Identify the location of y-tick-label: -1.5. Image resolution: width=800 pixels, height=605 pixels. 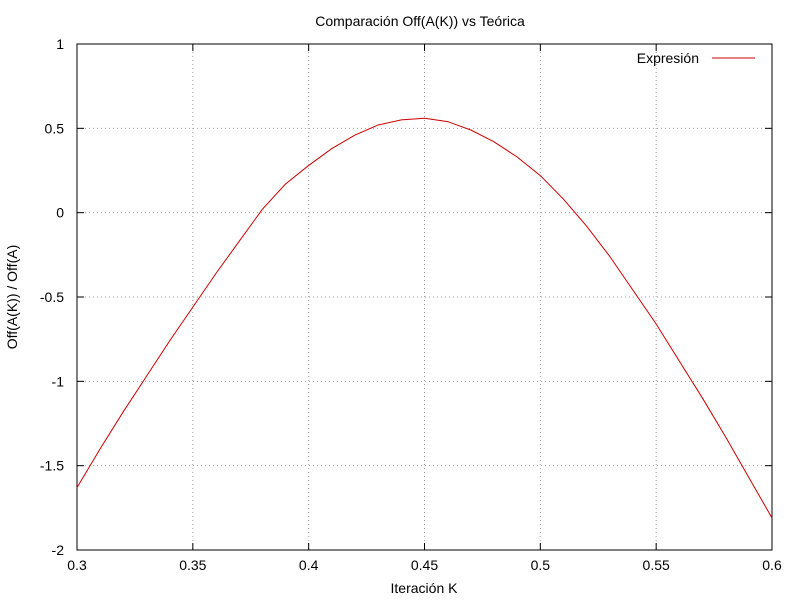
(52, 466).